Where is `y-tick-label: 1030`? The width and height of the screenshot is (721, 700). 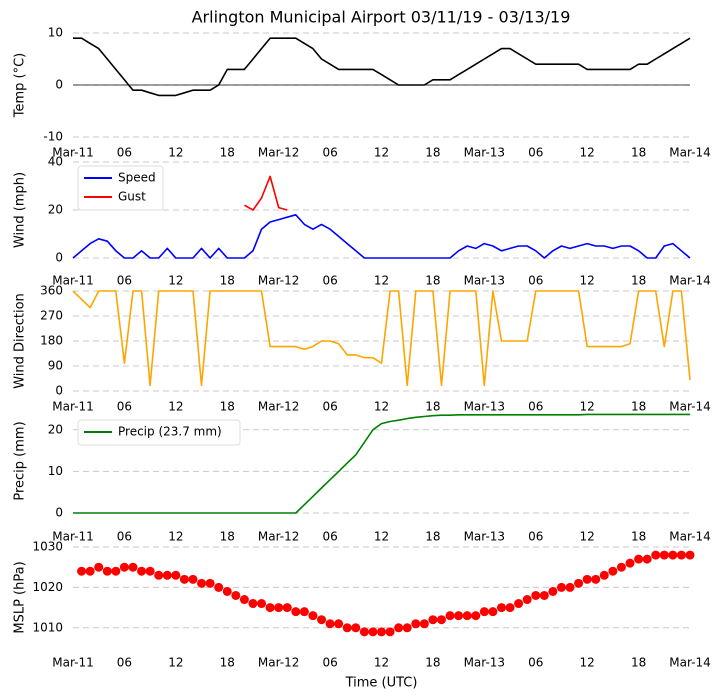 y-tick-label: 1030 is located at coordinates (47, 547).